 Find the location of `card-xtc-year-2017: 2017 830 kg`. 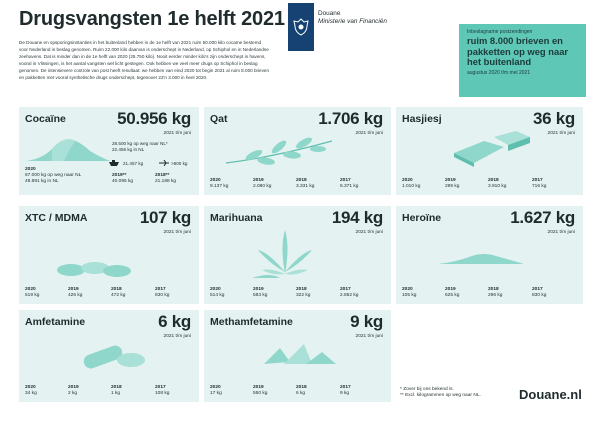

card-xtc-year-2017: 2017 830 kg is located at coordinates (162, 293).